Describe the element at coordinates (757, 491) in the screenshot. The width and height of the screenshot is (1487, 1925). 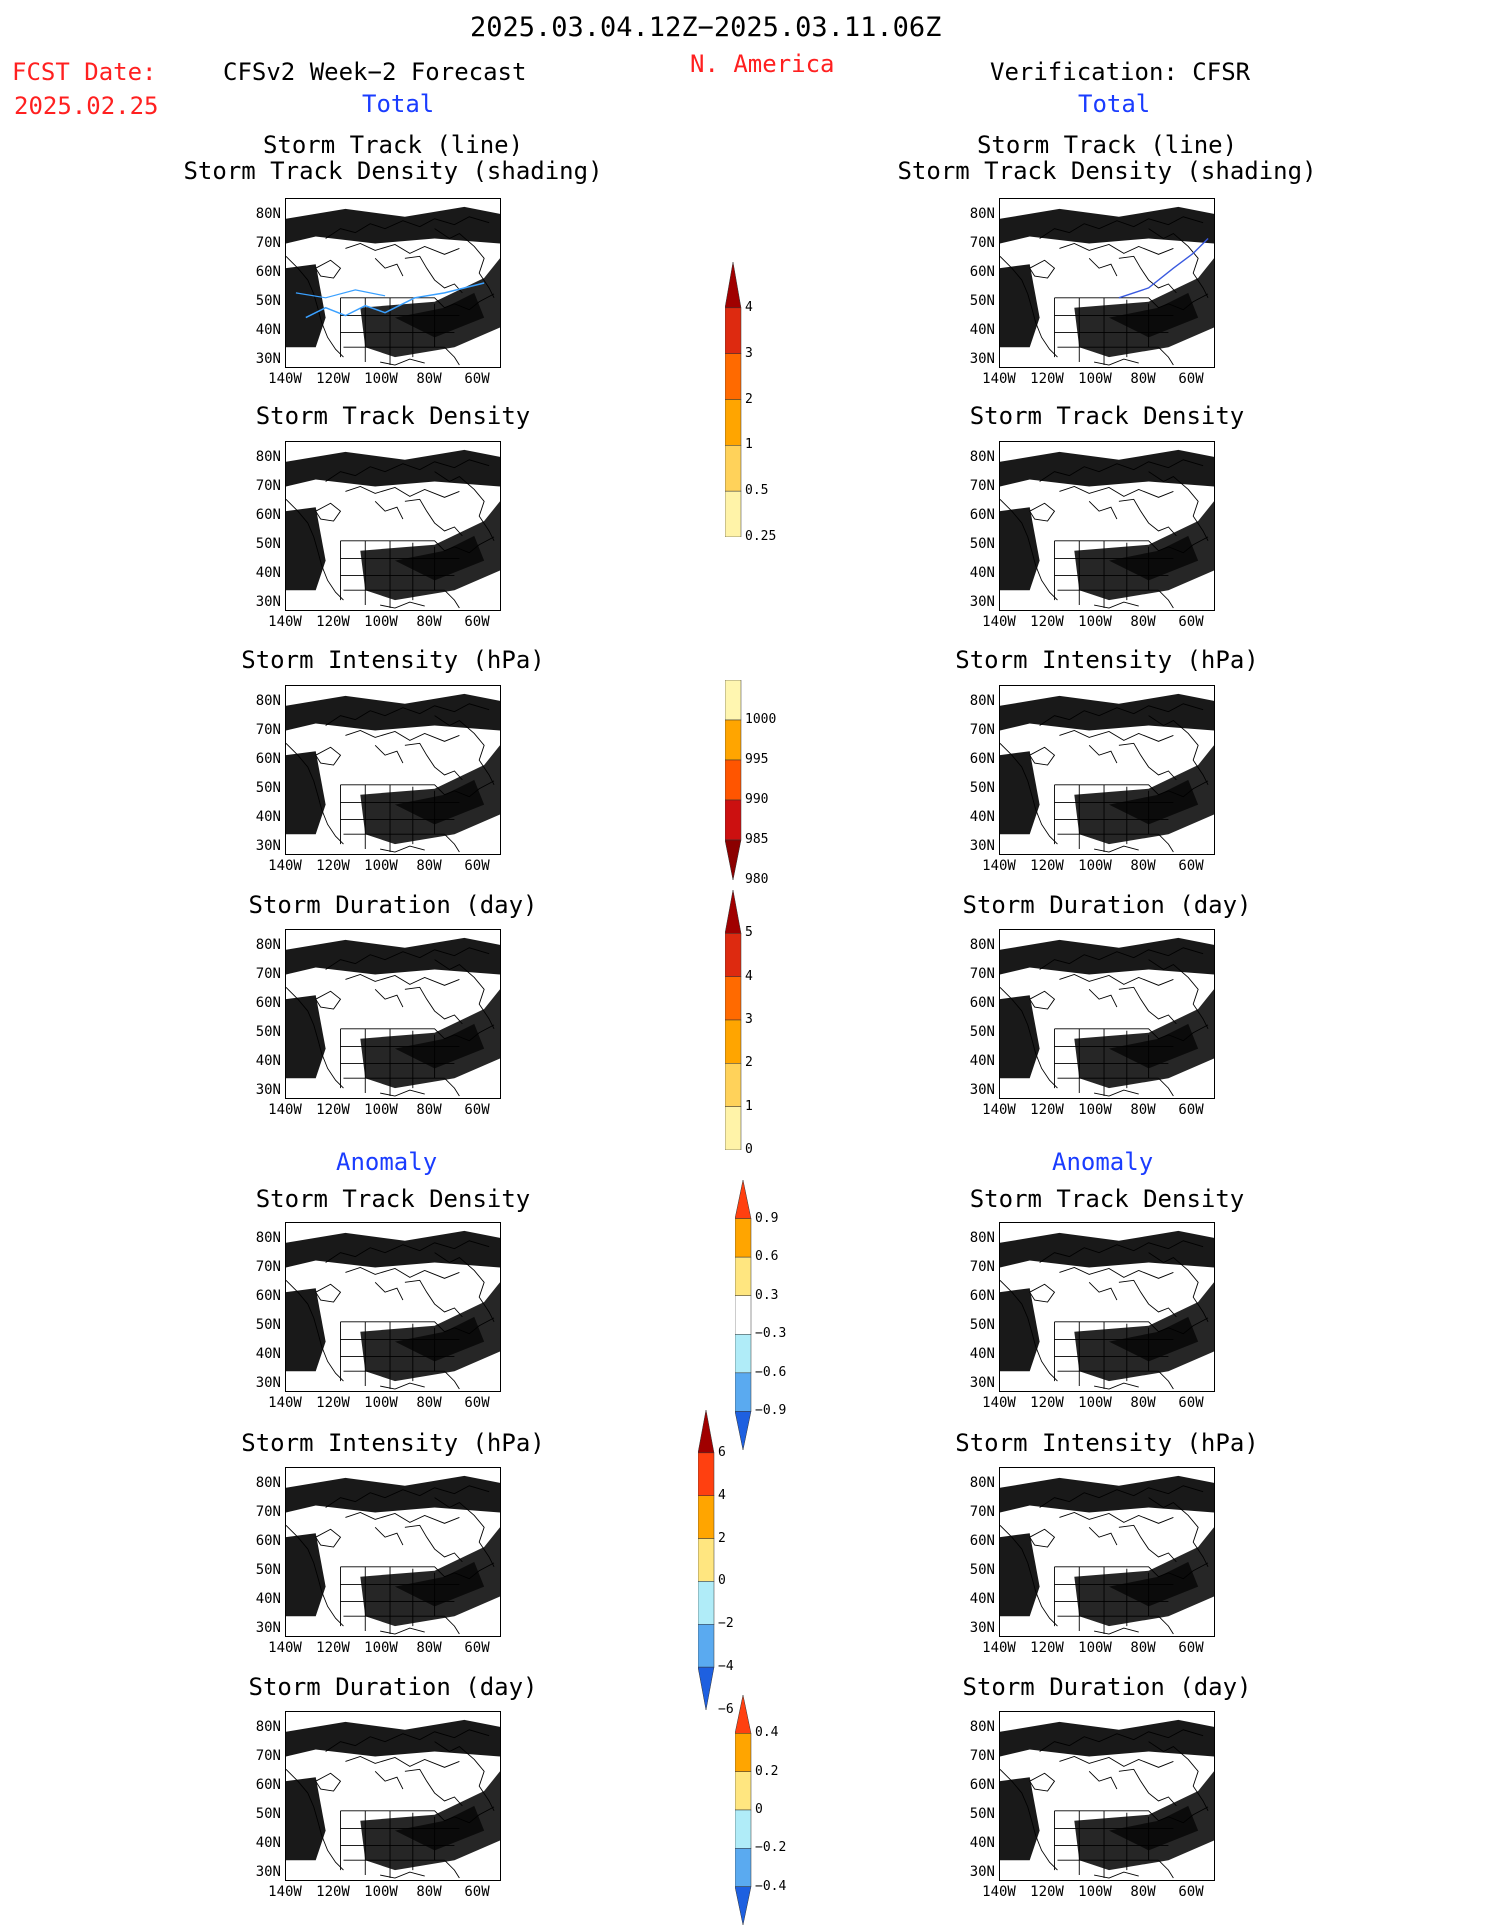
I see `colorbar-density_total-label-4: 0.5` at that location.